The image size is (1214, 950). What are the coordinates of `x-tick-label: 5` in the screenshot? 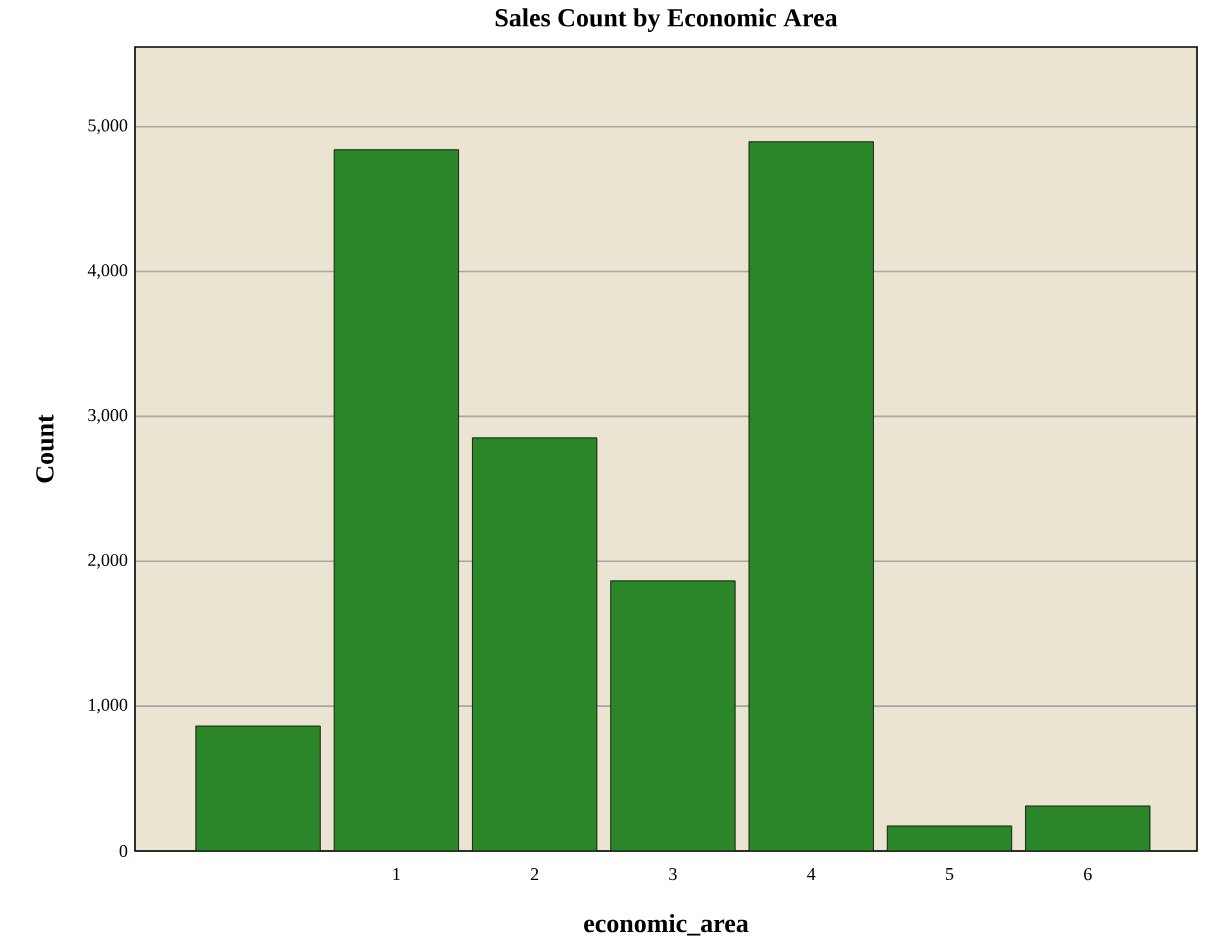 It's located at (950, 874).